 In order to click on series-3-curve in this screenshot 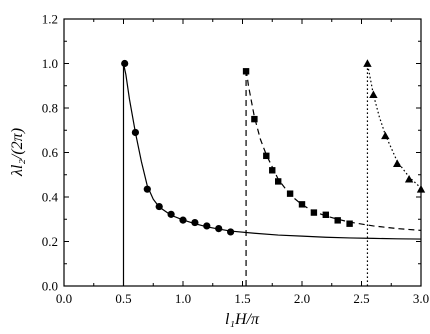, I will do `click(394, 174)`.